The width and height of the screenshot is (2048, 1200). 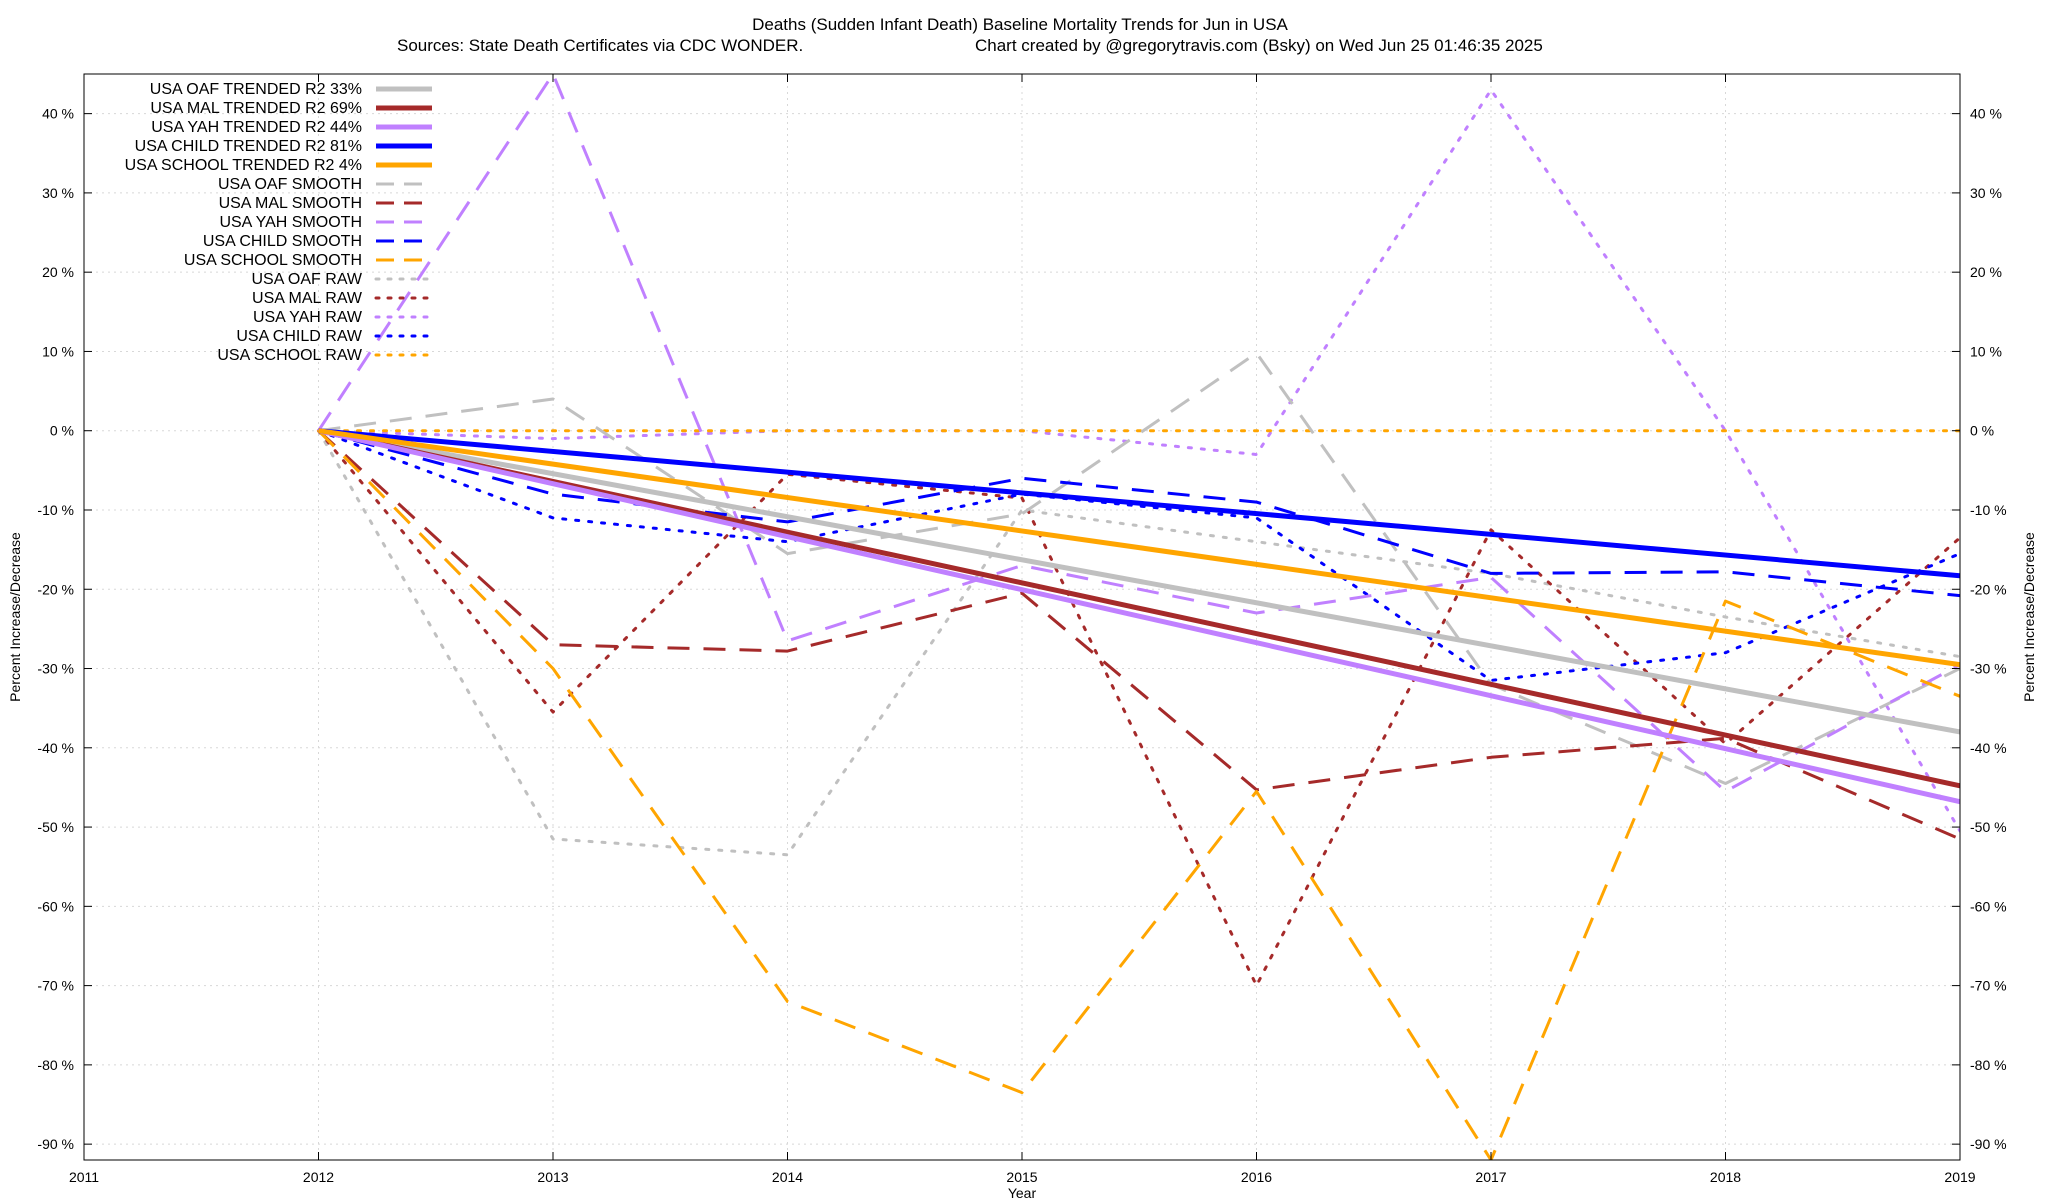 What do you see at coordinates (1988, 827) in the screenshot?
I see `y-tick-label-right: -50 %` at bounding box center [1988, 827].